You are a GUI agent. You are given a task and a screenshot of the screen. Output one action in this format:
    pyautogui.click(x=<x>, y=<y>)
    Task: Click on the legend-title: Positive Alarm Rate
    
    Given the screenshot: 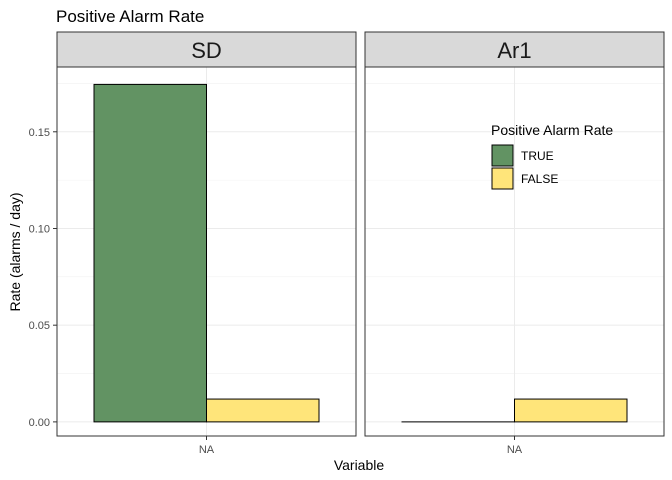 What is the action you would take?
    pyautogui.click(x=552, y=130)
    